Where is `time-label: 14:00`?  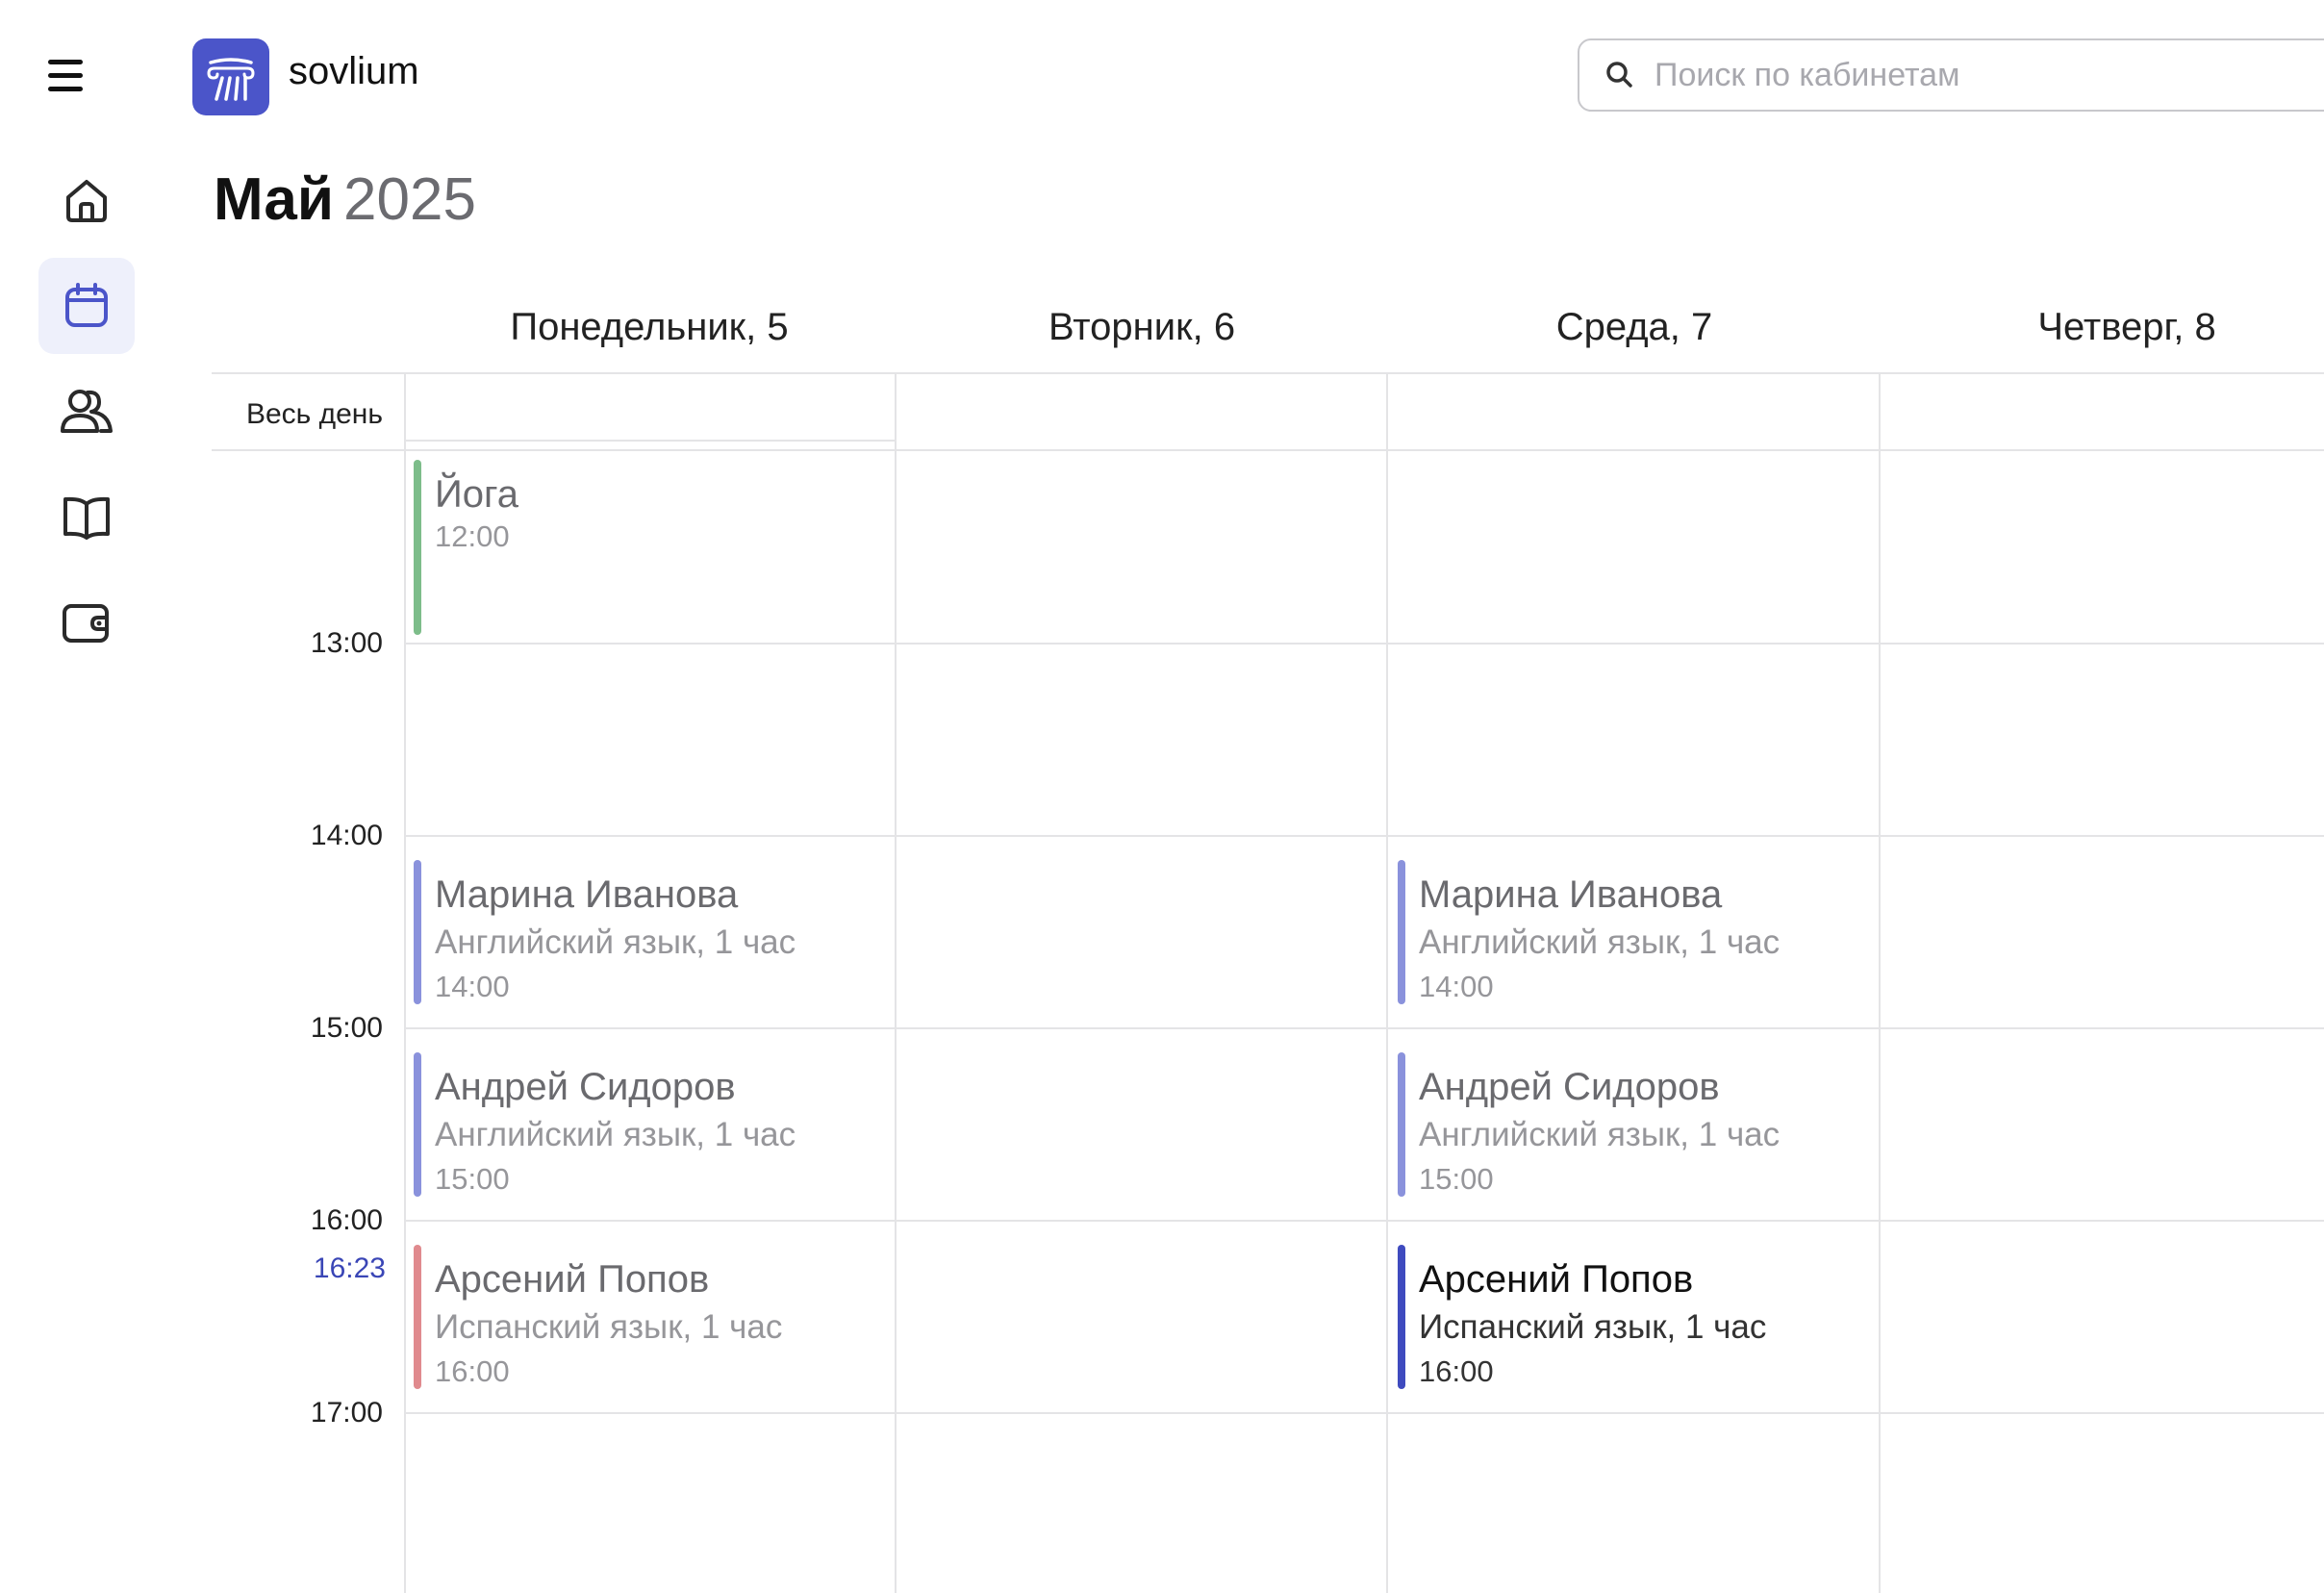
time-label: 14:00 is located at coordinates (346, 836).